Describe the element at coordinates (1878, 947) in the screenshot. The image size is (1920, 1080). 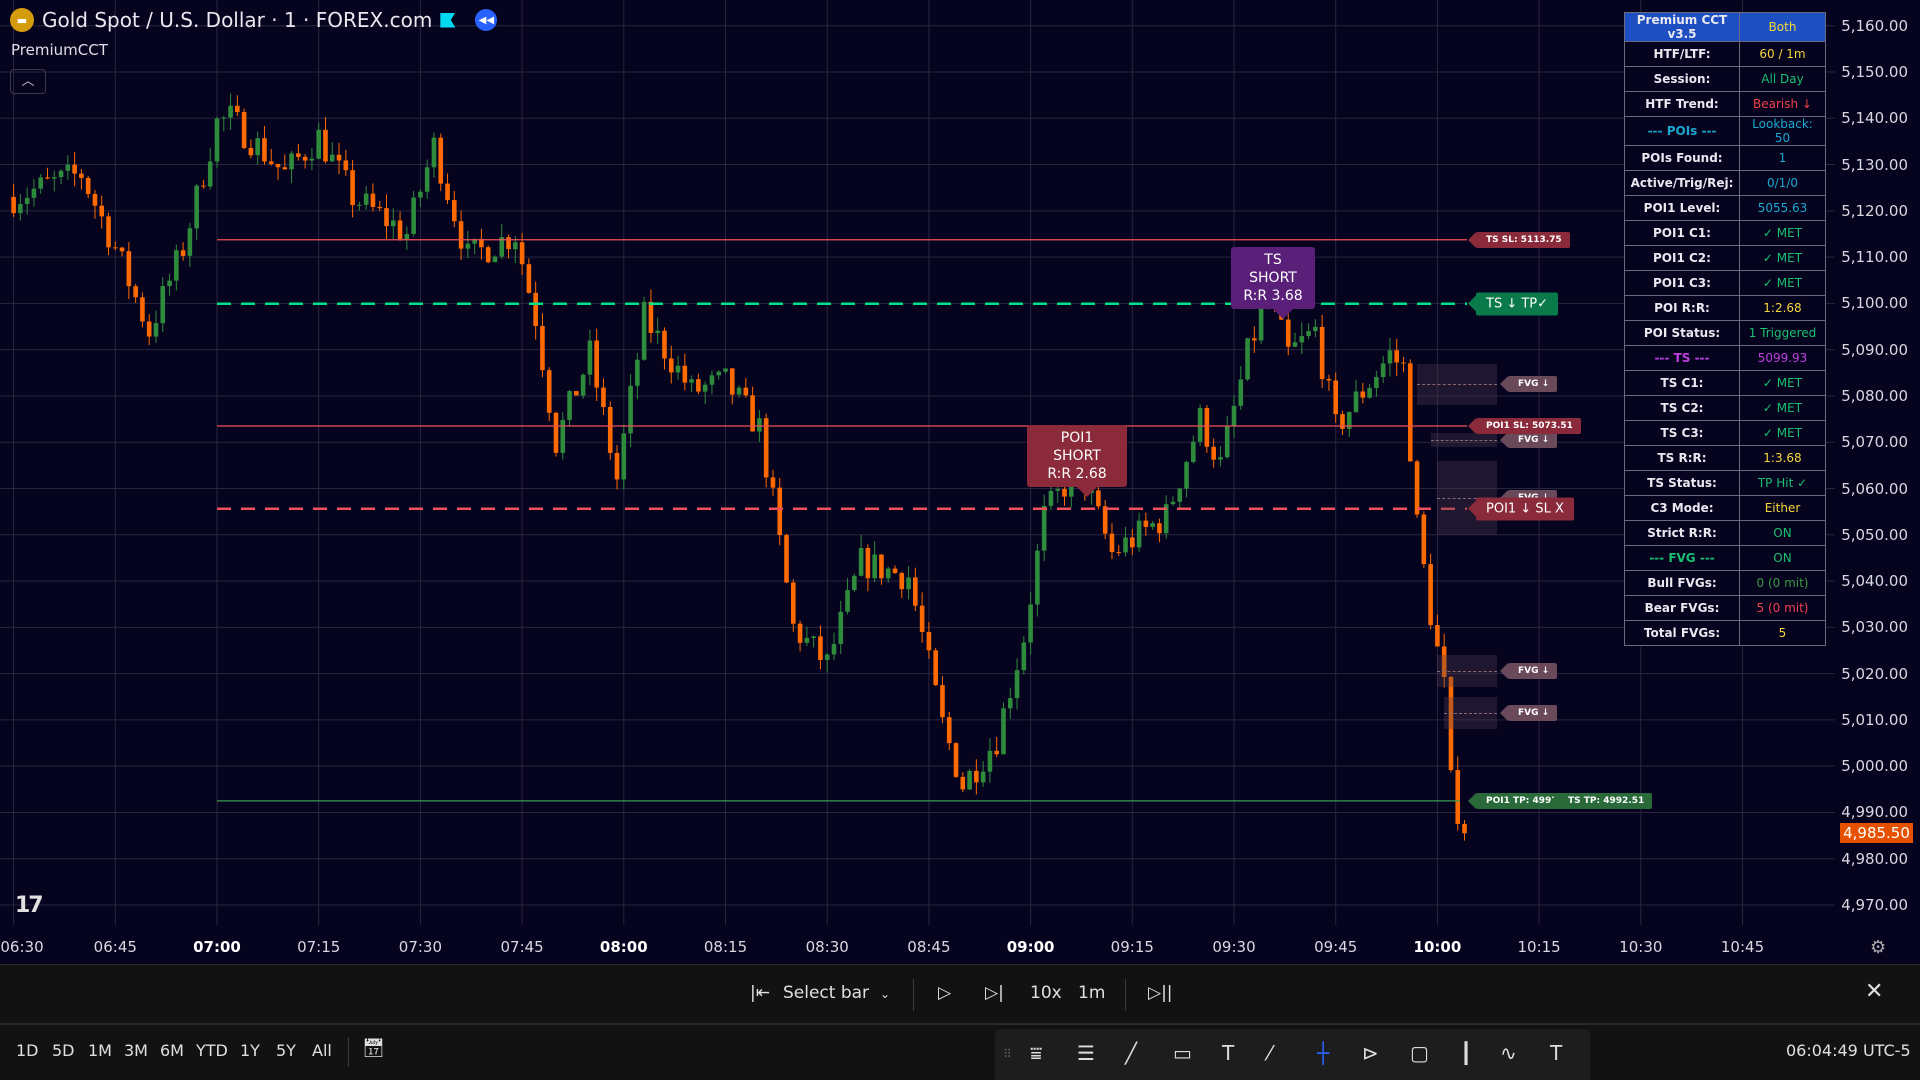
I see `settings-gear-icon: ⚙` at that location.